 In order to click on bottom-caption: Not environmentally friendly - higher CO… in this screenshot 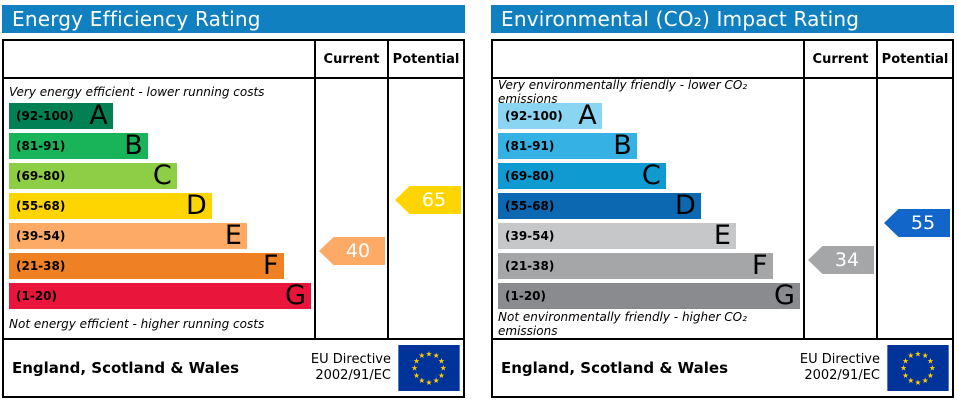, I will do `click(622, 324)`.